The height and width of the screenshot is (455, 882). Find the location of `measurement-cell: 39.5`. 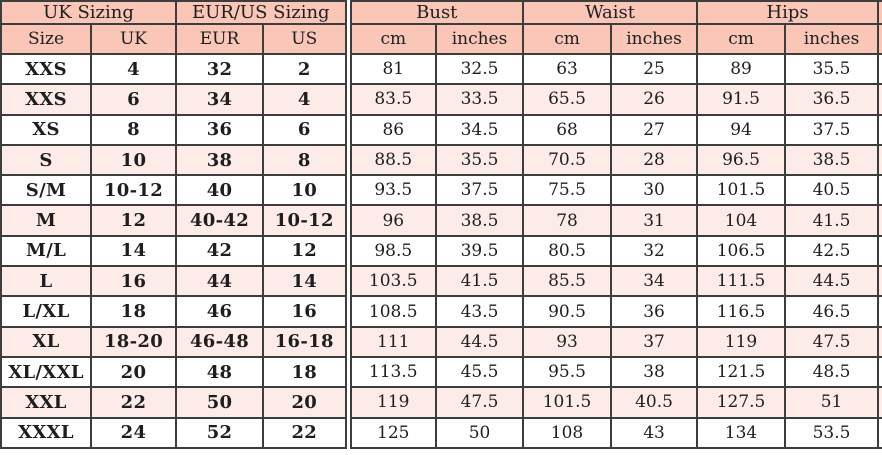

measurement-cell: 39.5 is located at coordinates (480, 251).